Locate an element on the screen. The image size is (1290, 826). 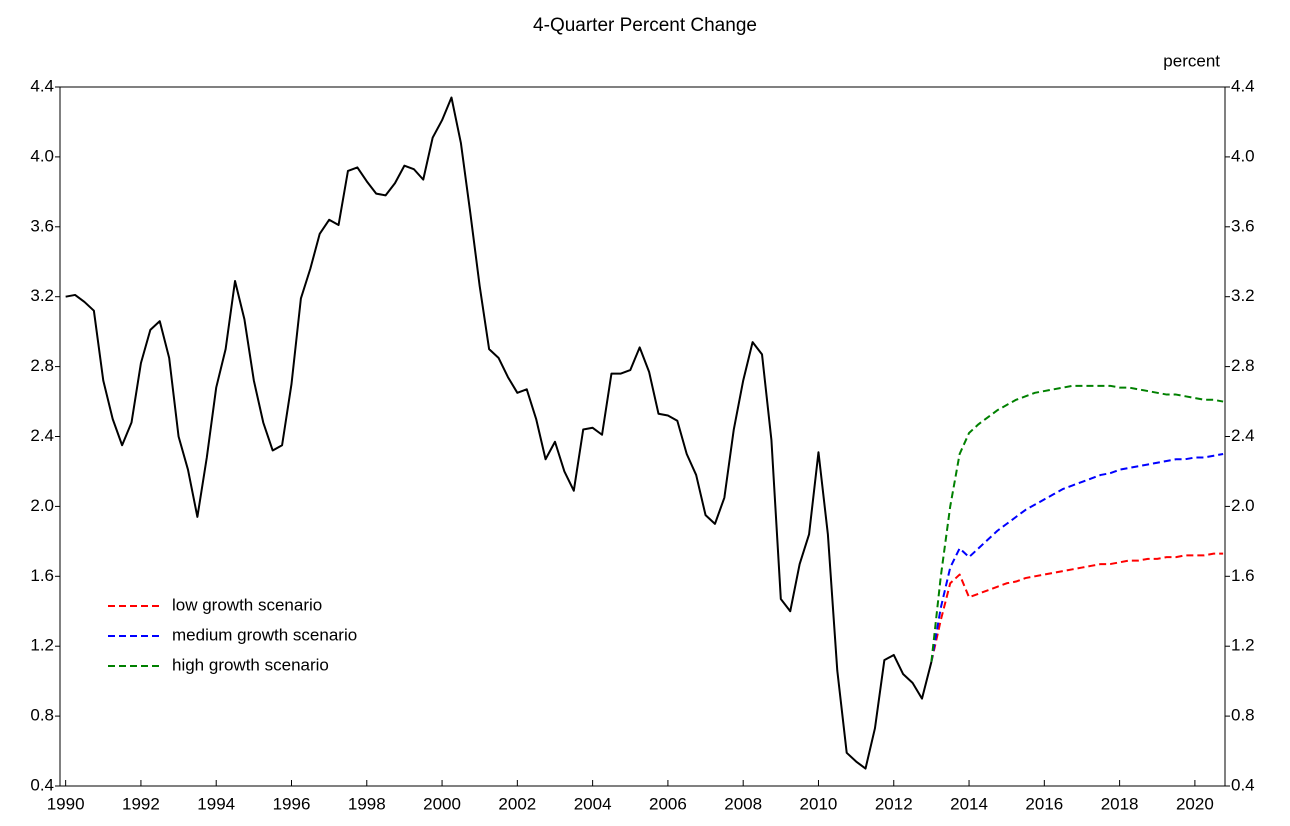
x-tick-label: 2008 is located at coordinates (743, 803).